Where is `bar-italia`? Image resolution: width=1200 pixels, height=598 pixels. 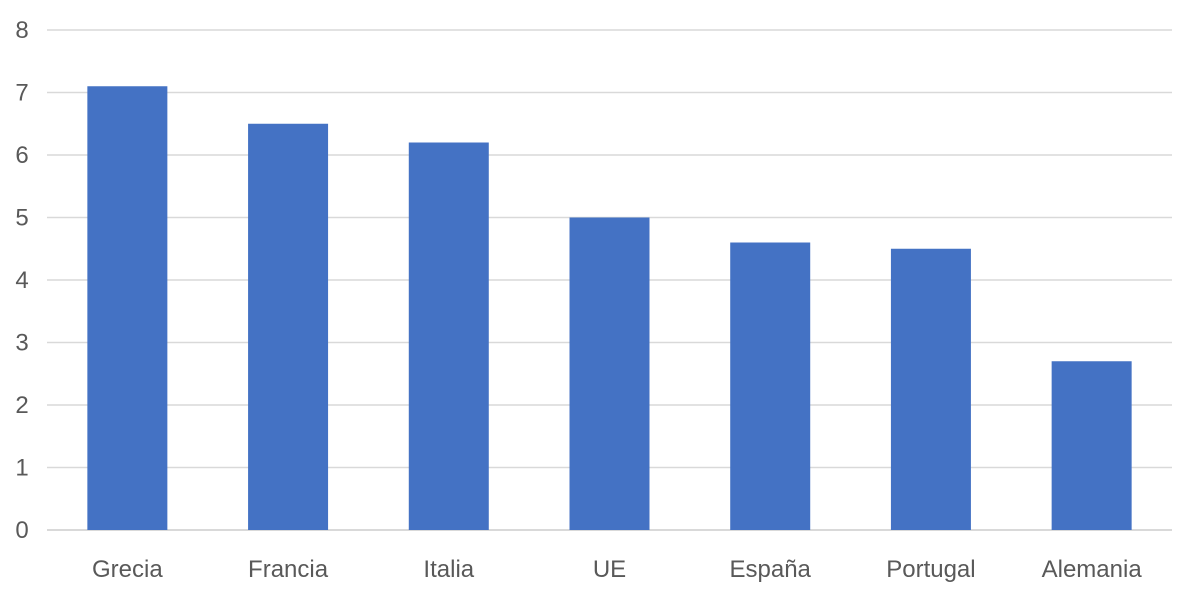
bar-italia is located at coordinates (448, 336).